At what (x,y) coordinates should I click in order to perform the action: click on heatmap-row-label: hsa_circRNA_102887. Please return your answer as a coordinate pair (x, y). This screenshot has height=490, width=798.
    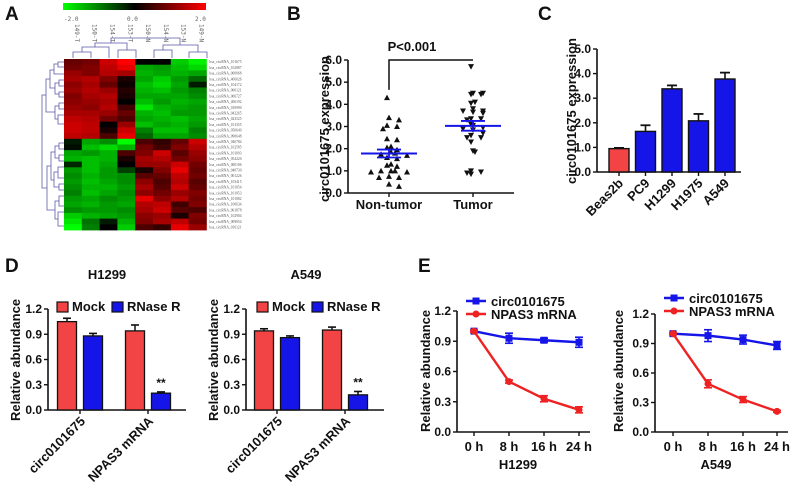
    Looking at the image, I should click on (225, 68).